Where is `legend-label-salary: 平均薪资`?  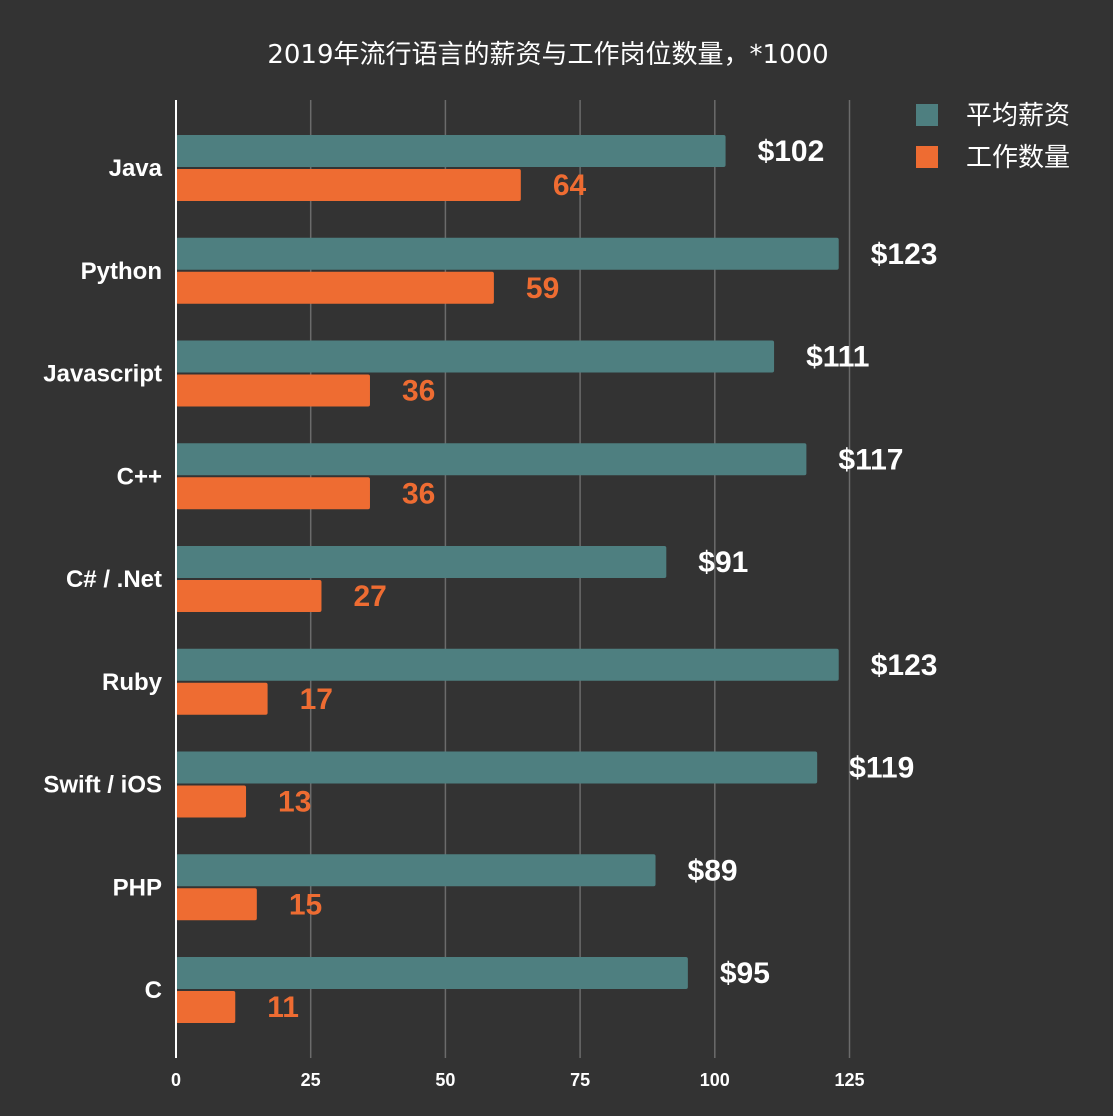 legend-label-salary: 平均薪资 is located at coordinates (1018, 116).